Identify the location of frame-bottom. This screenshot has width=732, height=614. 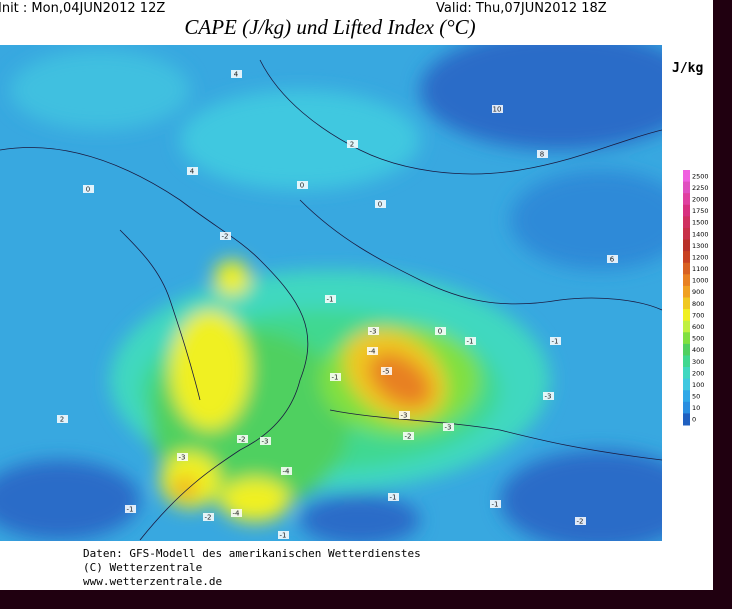
(366, 599).